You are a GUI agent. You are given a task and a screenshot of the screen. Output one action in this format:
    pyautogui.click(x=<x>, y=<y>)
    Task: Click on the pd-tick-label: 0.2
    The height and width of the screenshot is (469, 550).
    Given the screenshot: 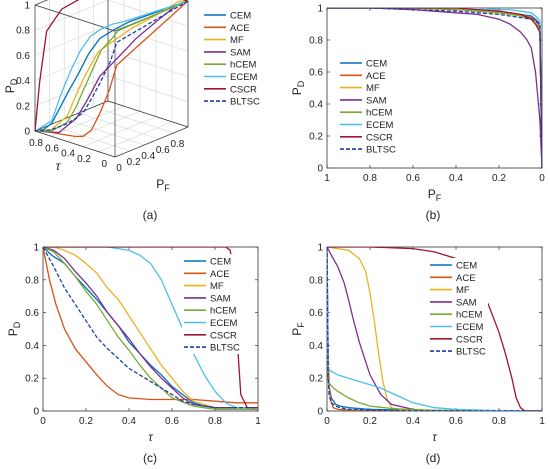 What is the action you would take?
    pyautogui.click(x=23, y=106)
    